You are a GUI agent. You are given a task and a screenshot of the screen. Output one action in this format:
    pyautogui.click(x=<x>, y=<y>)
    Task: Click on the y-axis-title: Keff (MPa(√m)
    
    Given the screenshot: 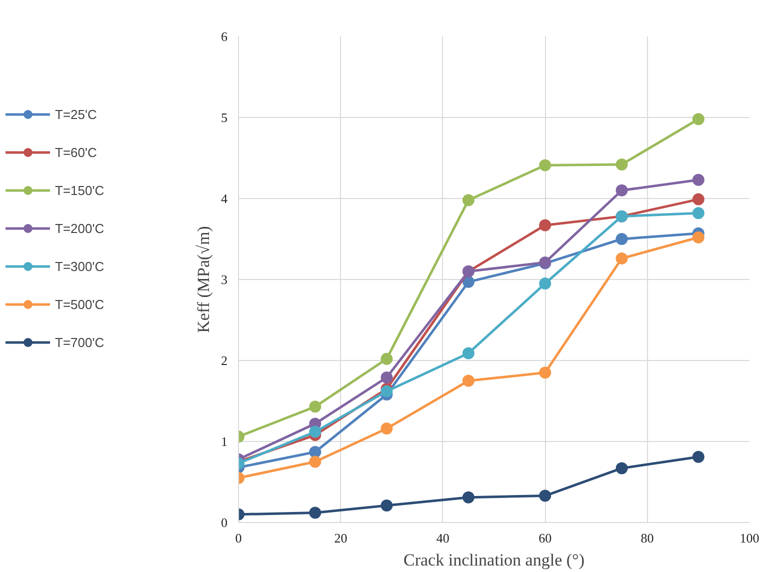 What is the action you would take?
    pyautogui.click(x=203, y=279)
    